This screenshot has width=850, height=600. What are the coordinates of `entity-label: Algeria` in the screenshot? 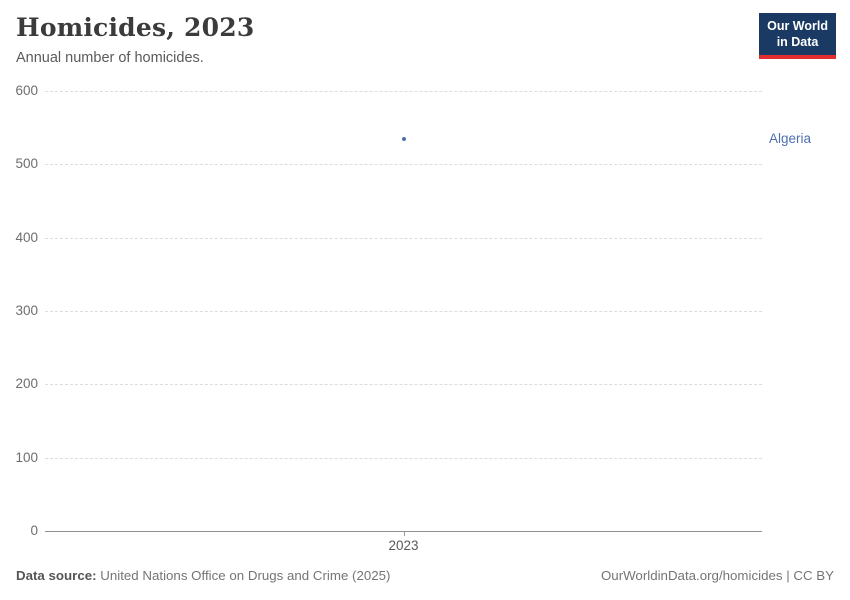 It's located at (790, 138).